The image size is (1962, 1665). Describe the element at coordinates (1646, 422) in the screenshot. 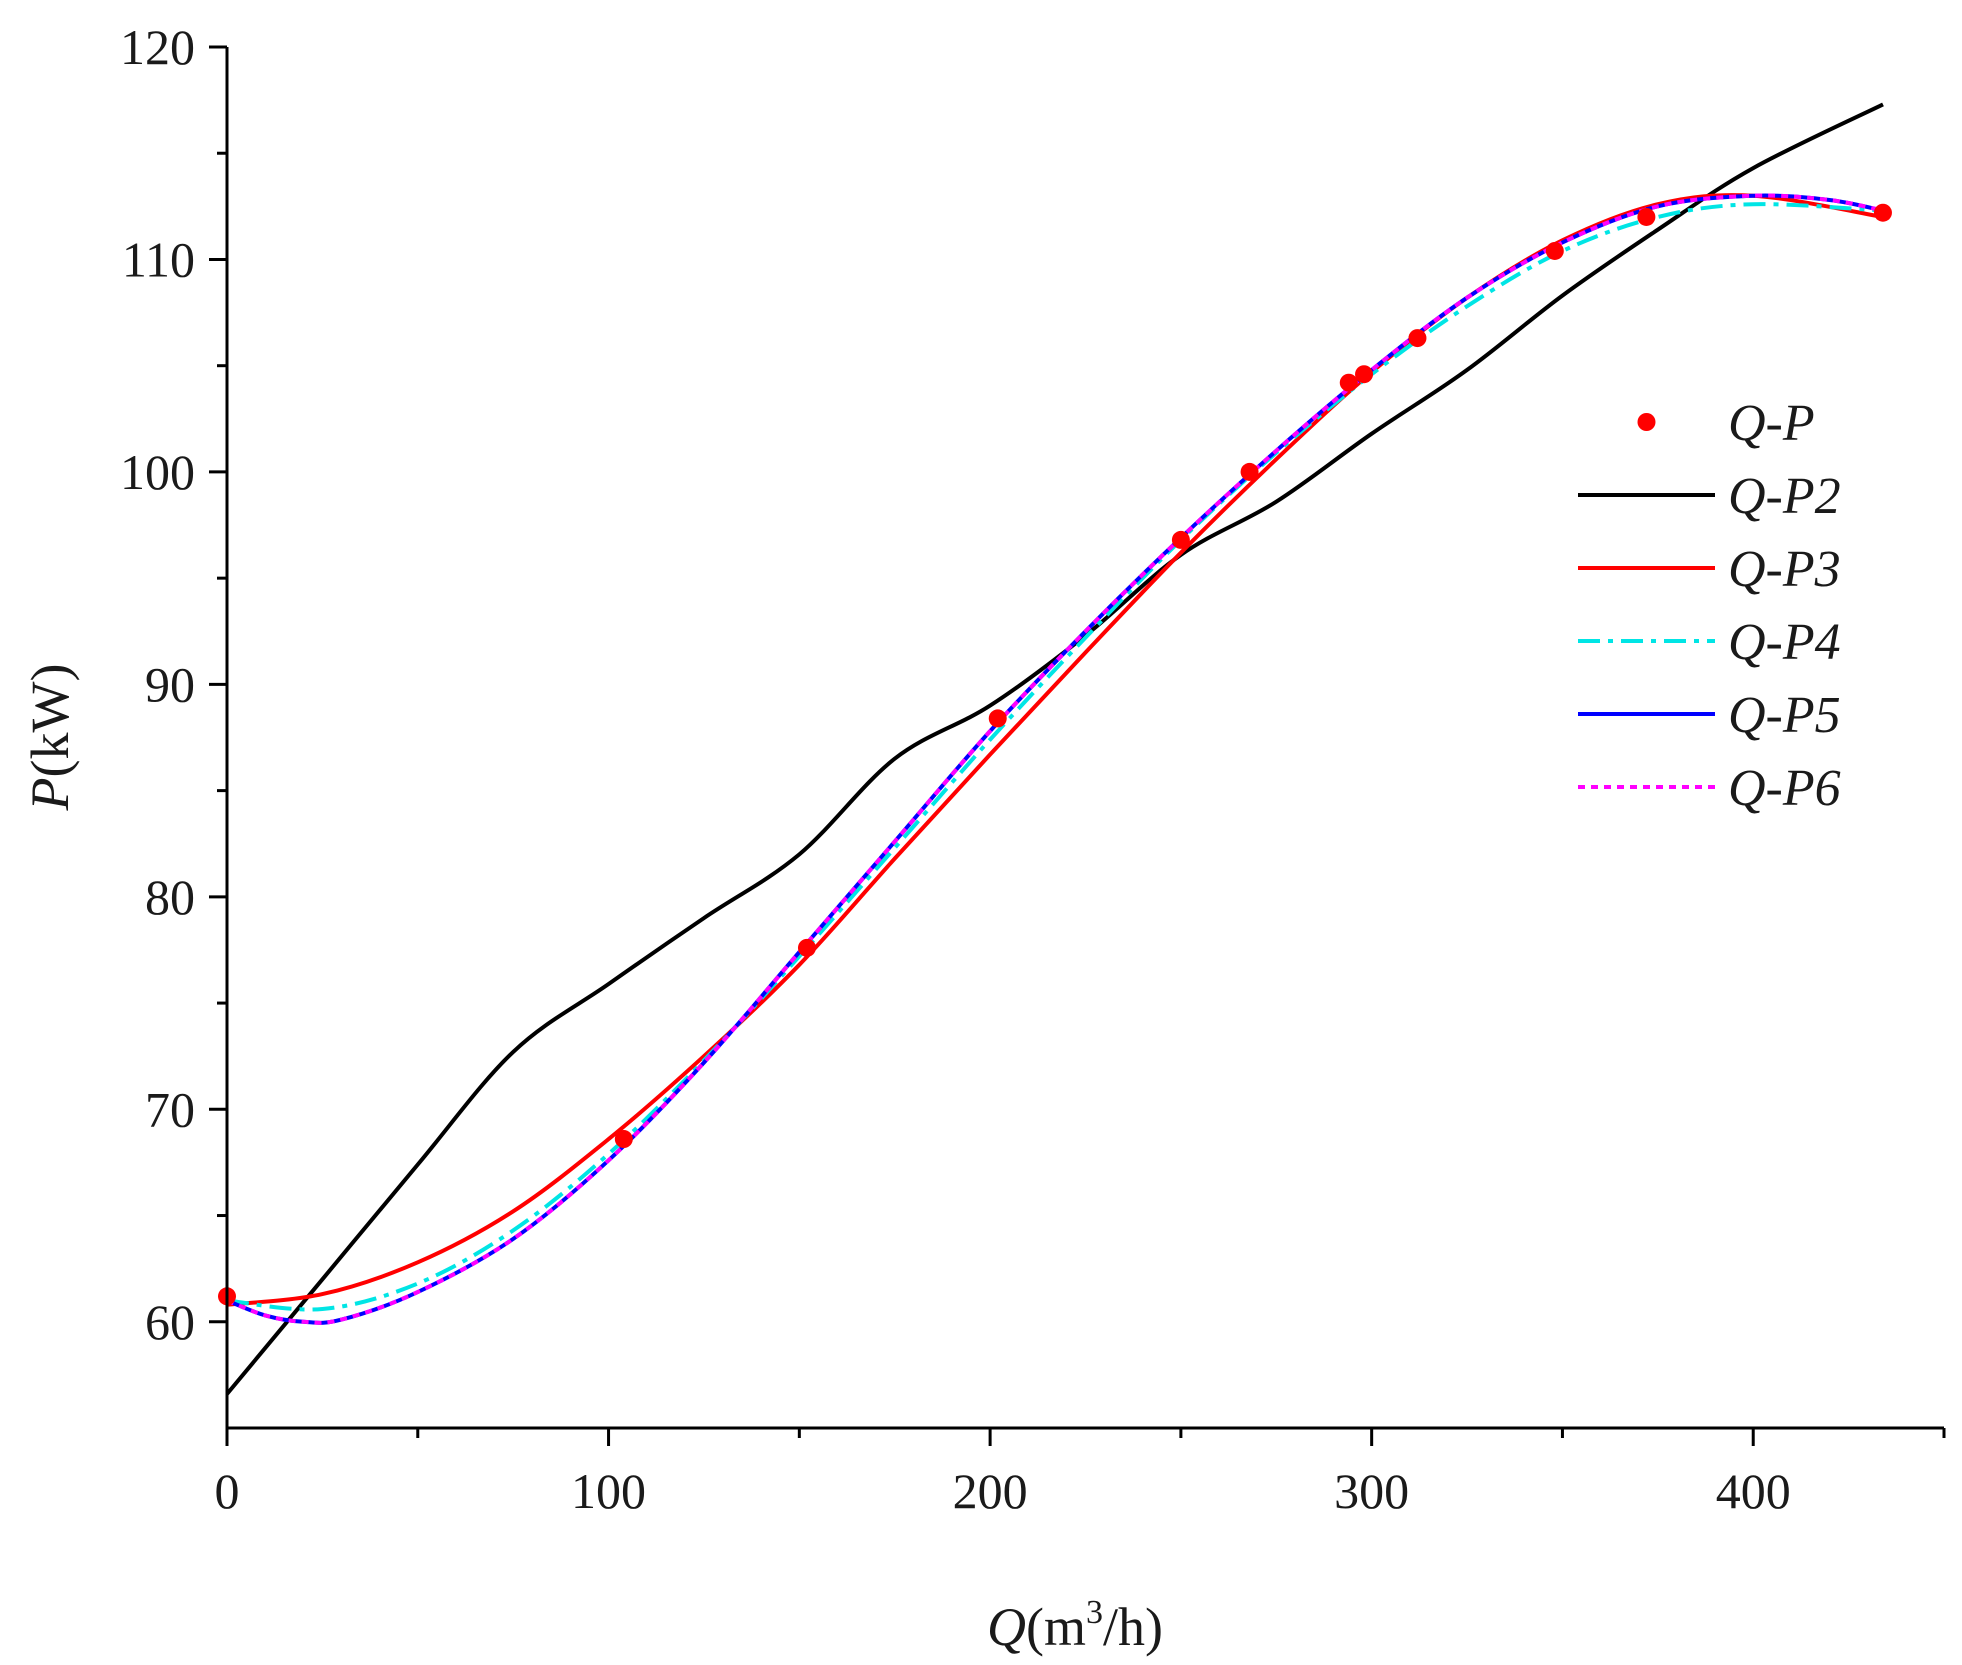

I see `legend-marker` at that location.